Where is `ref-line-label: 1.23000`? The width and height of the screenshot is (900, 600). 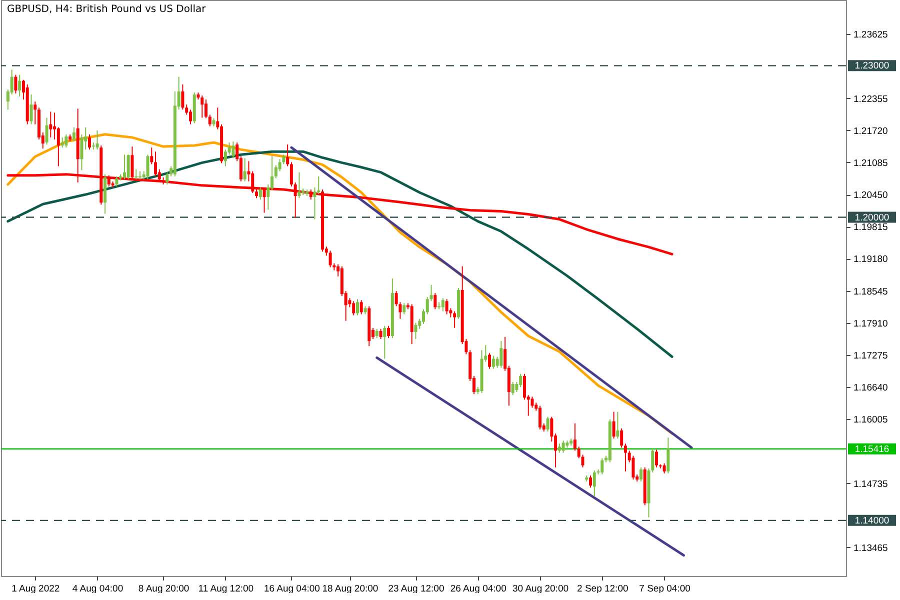
ref-line-label: 1.23000 is located at coordinates (872, 66).